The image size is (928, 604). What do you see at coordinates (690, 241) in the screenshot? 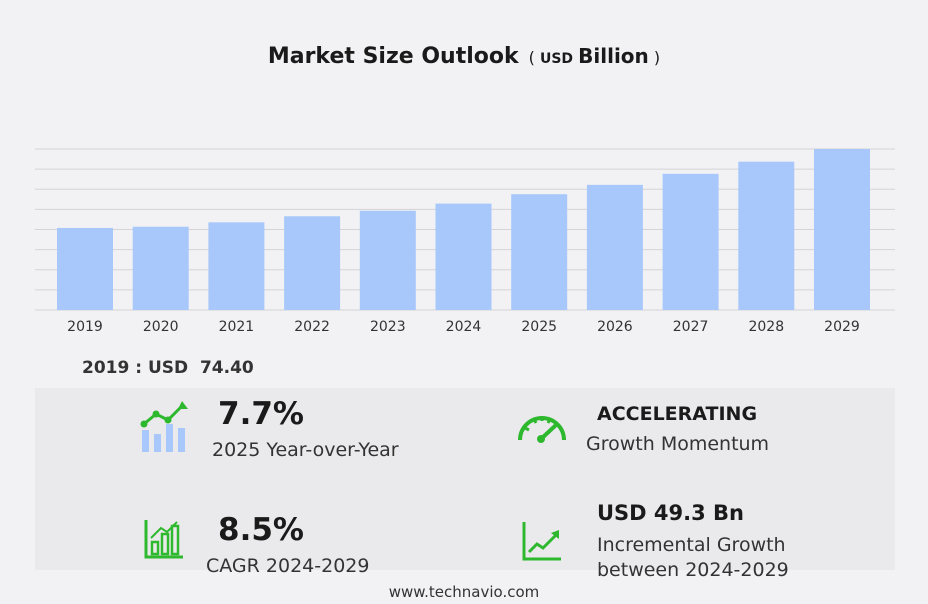
I see `bar-2027` at bounding box center [690, 241].